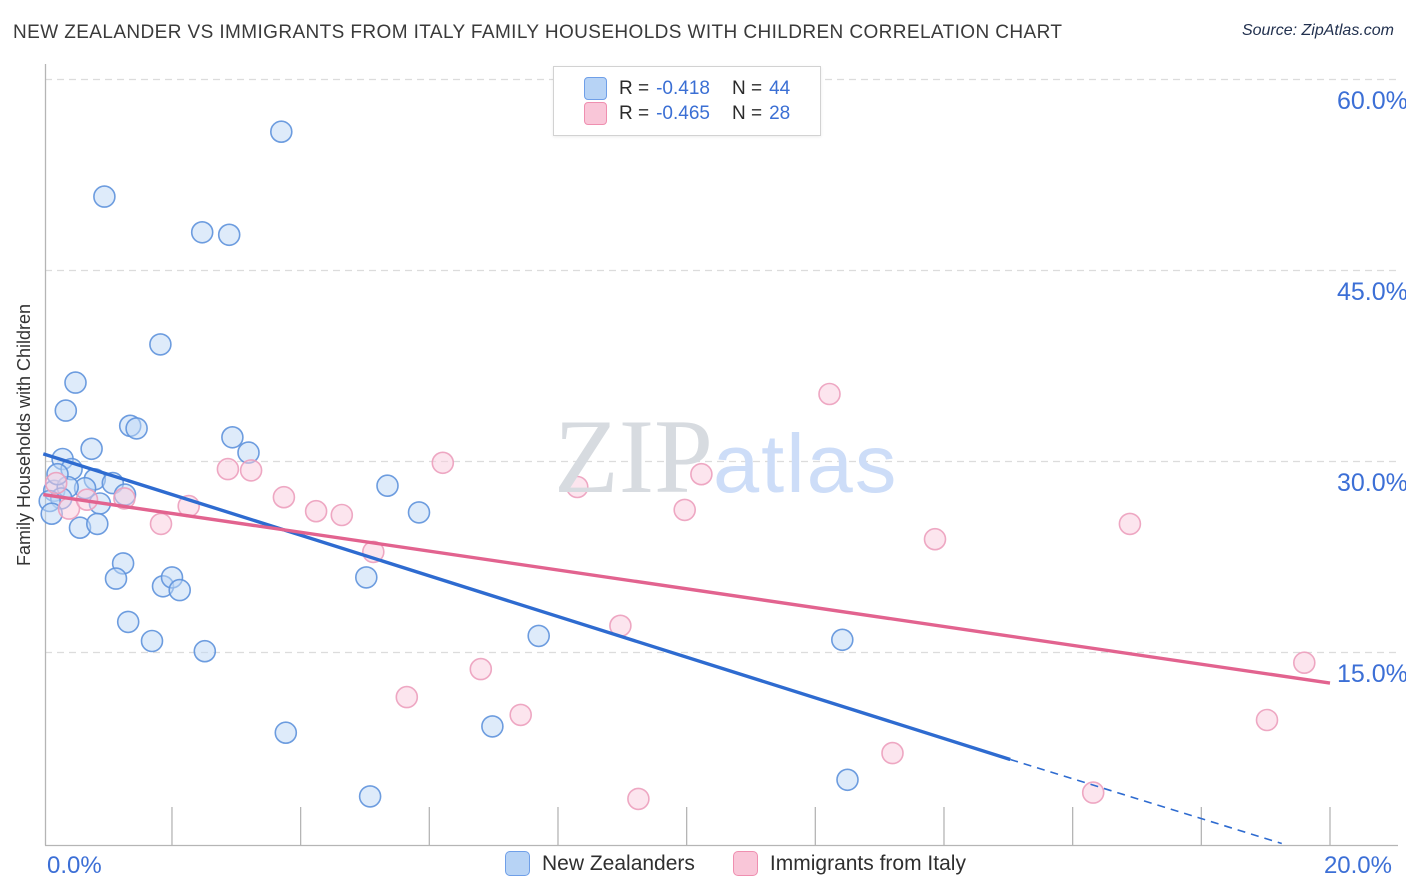  I want to click on legend-label: Immigrants from Italy, so click(867, 863).